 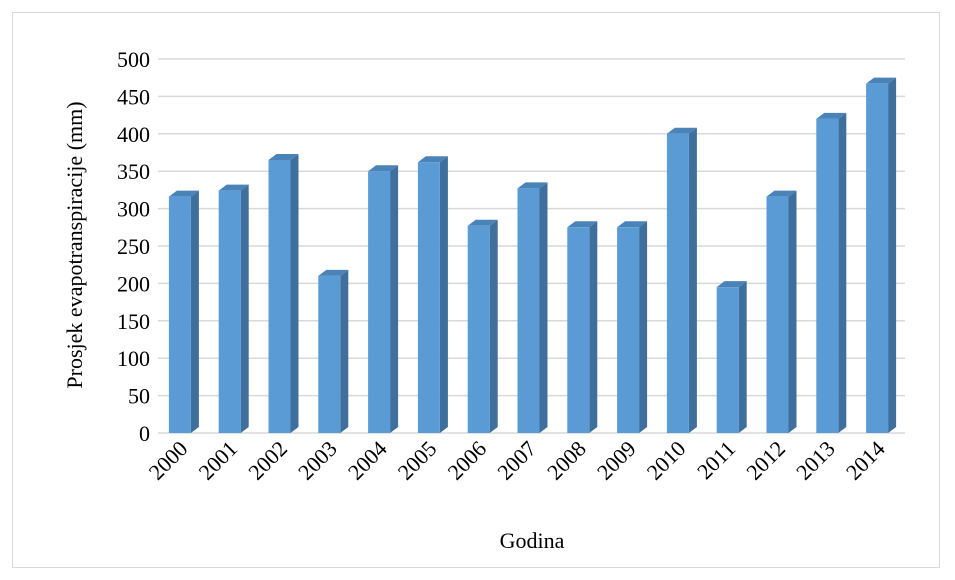 I want to click on x-tick-label: 2009, so click(x=616, y=460).